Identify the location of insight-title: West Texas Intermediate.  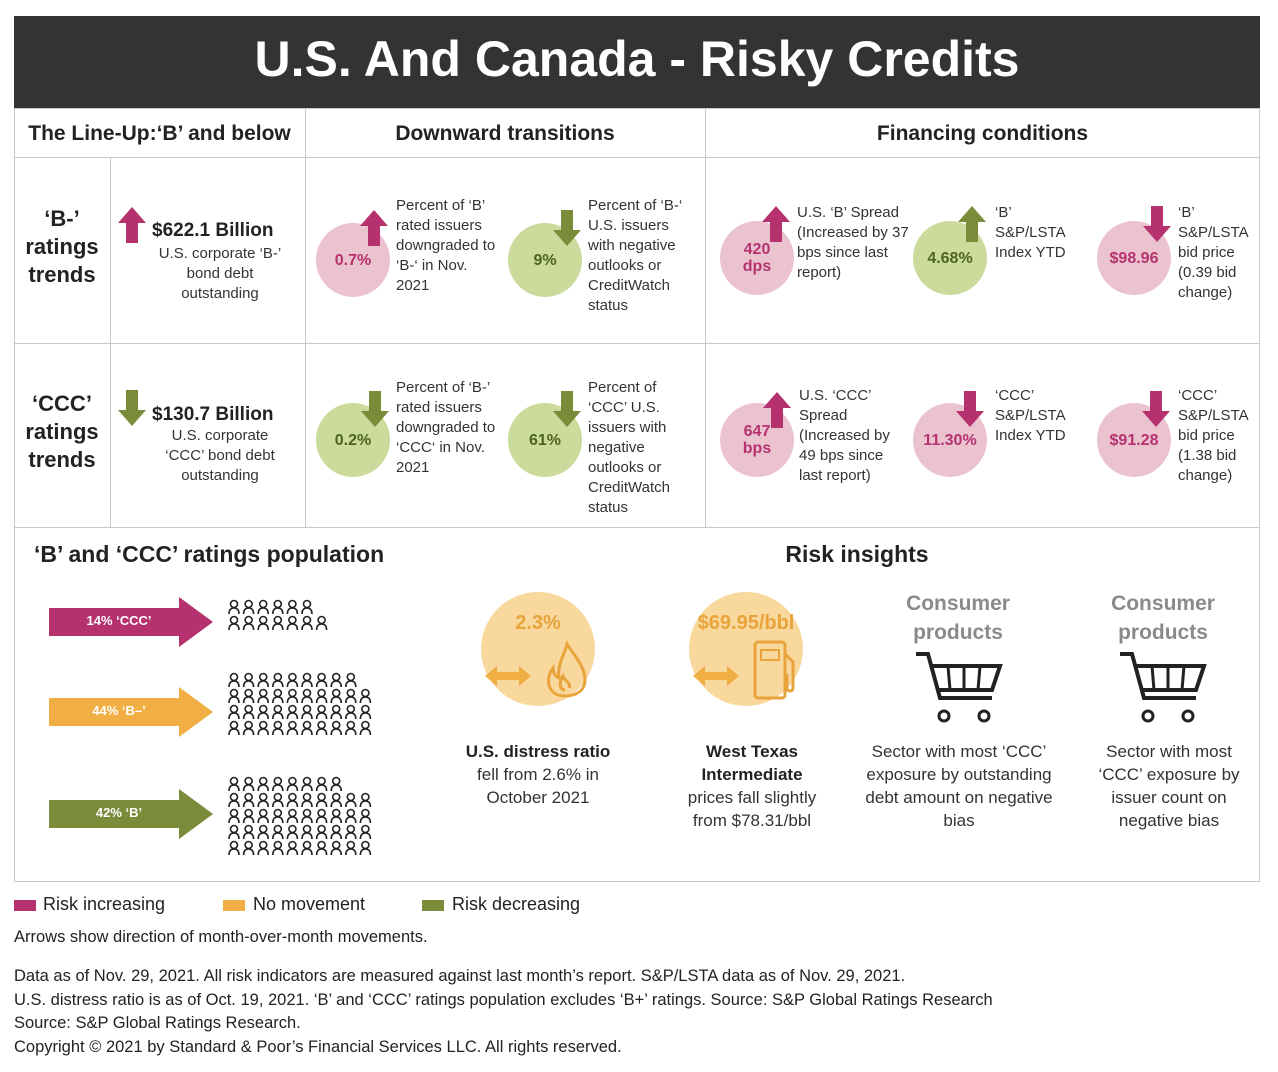
(752, 763).